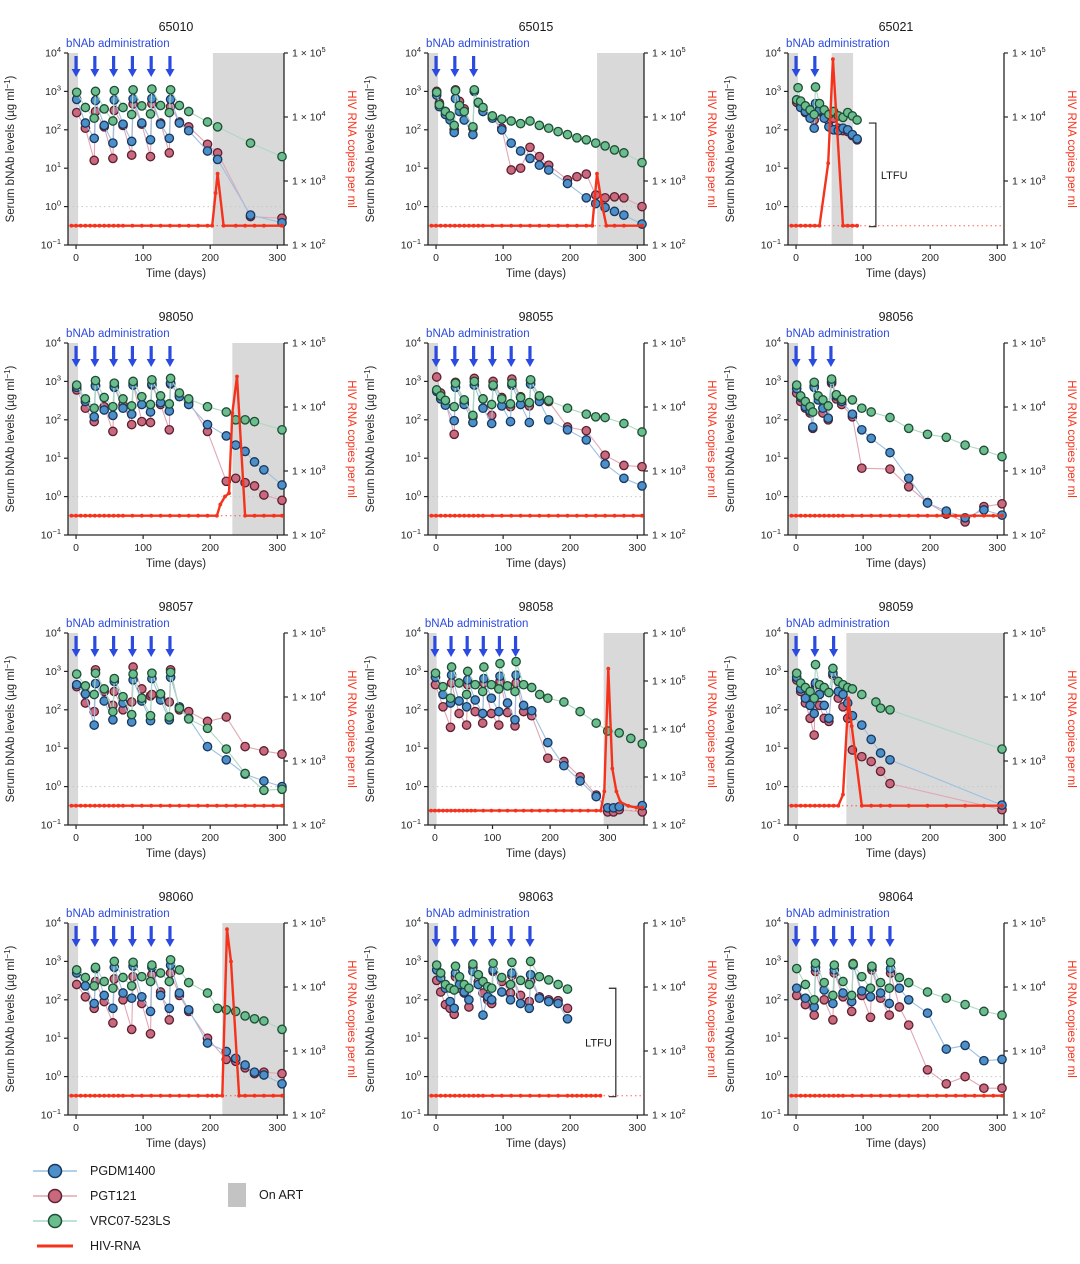 The image size is (1080, 1264). Describe the element at coordinates (711, 149) in the screenshot. I see `y-right-axis-label: HIV RNA copies per ml` at that location.